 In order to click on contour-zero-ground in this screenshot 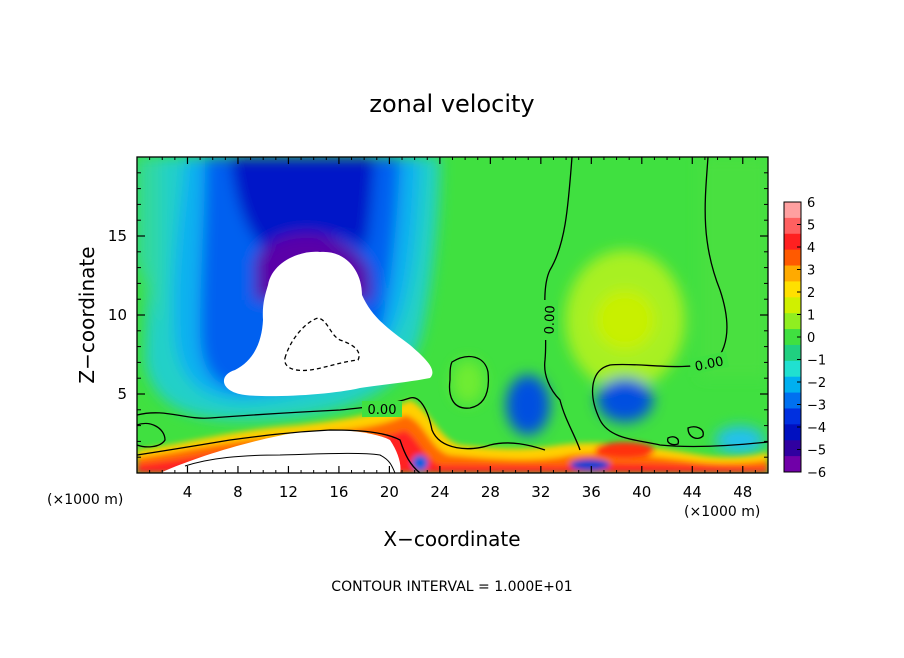, I will do `click(279, 451)`.